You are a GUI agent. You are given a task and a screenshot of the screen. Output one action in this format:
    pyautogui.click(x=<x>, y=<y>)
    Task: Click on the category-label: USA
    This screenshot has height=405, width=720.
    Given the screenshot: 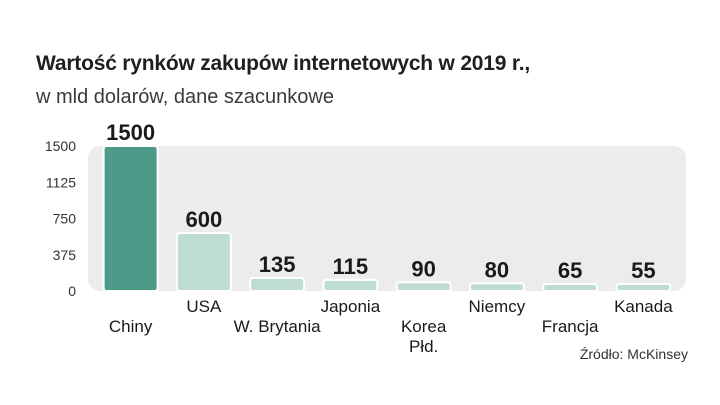 What is the action you would take?
    pyautogui.click(x=204, y=306)
    